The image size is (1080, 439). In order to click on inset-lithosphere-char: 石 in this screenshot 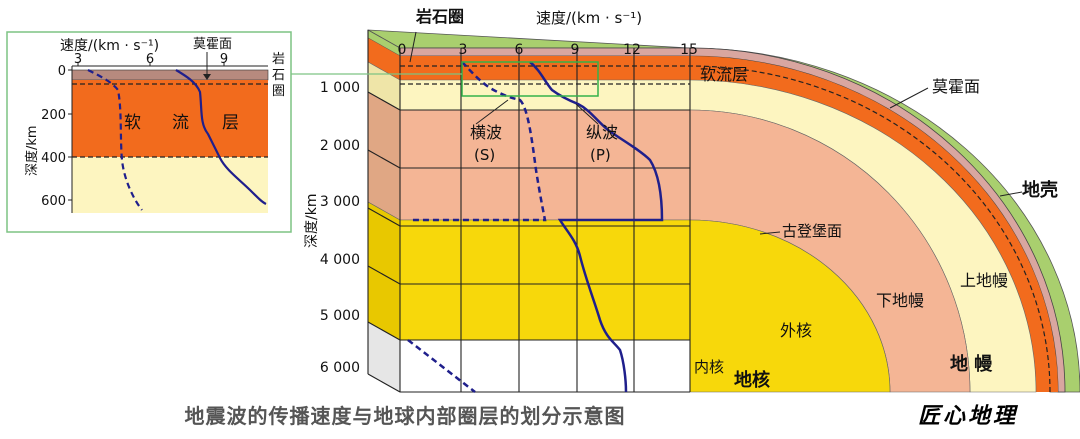, I will do `click(278, 75)`.